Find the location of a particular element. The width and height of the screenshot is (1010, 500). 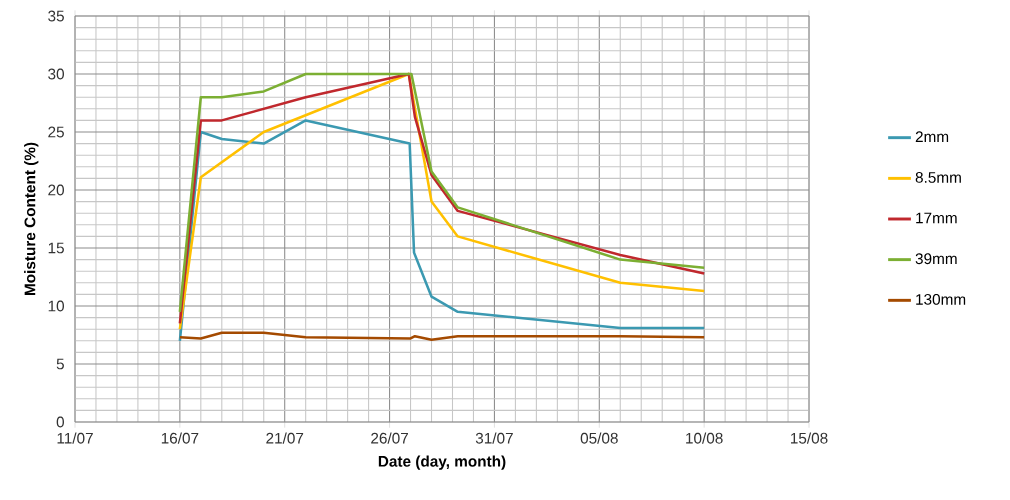

x-tick-label: 11/07 is located at coordinates (75, 438).